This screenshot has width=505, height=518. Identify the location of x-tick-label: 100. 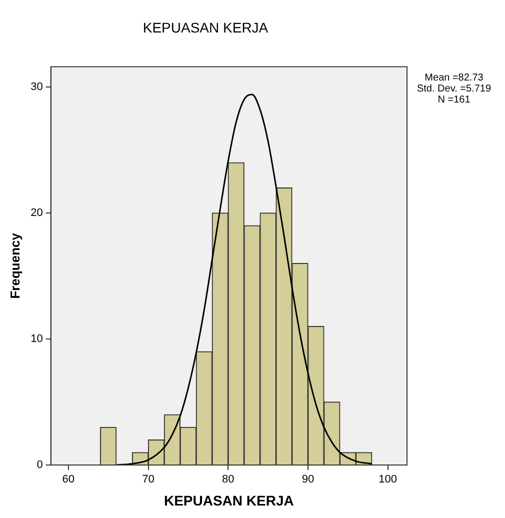
(388, 480).